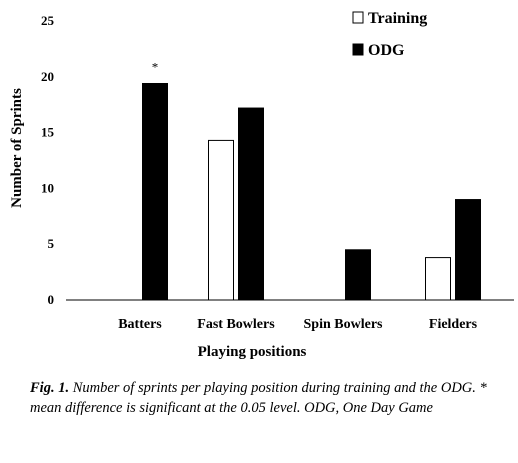 This screenshot has width=518, height=463. Describe the element at coordinates (48, 132) in the screenshot. I see `y-tick-label: 15` at that location.